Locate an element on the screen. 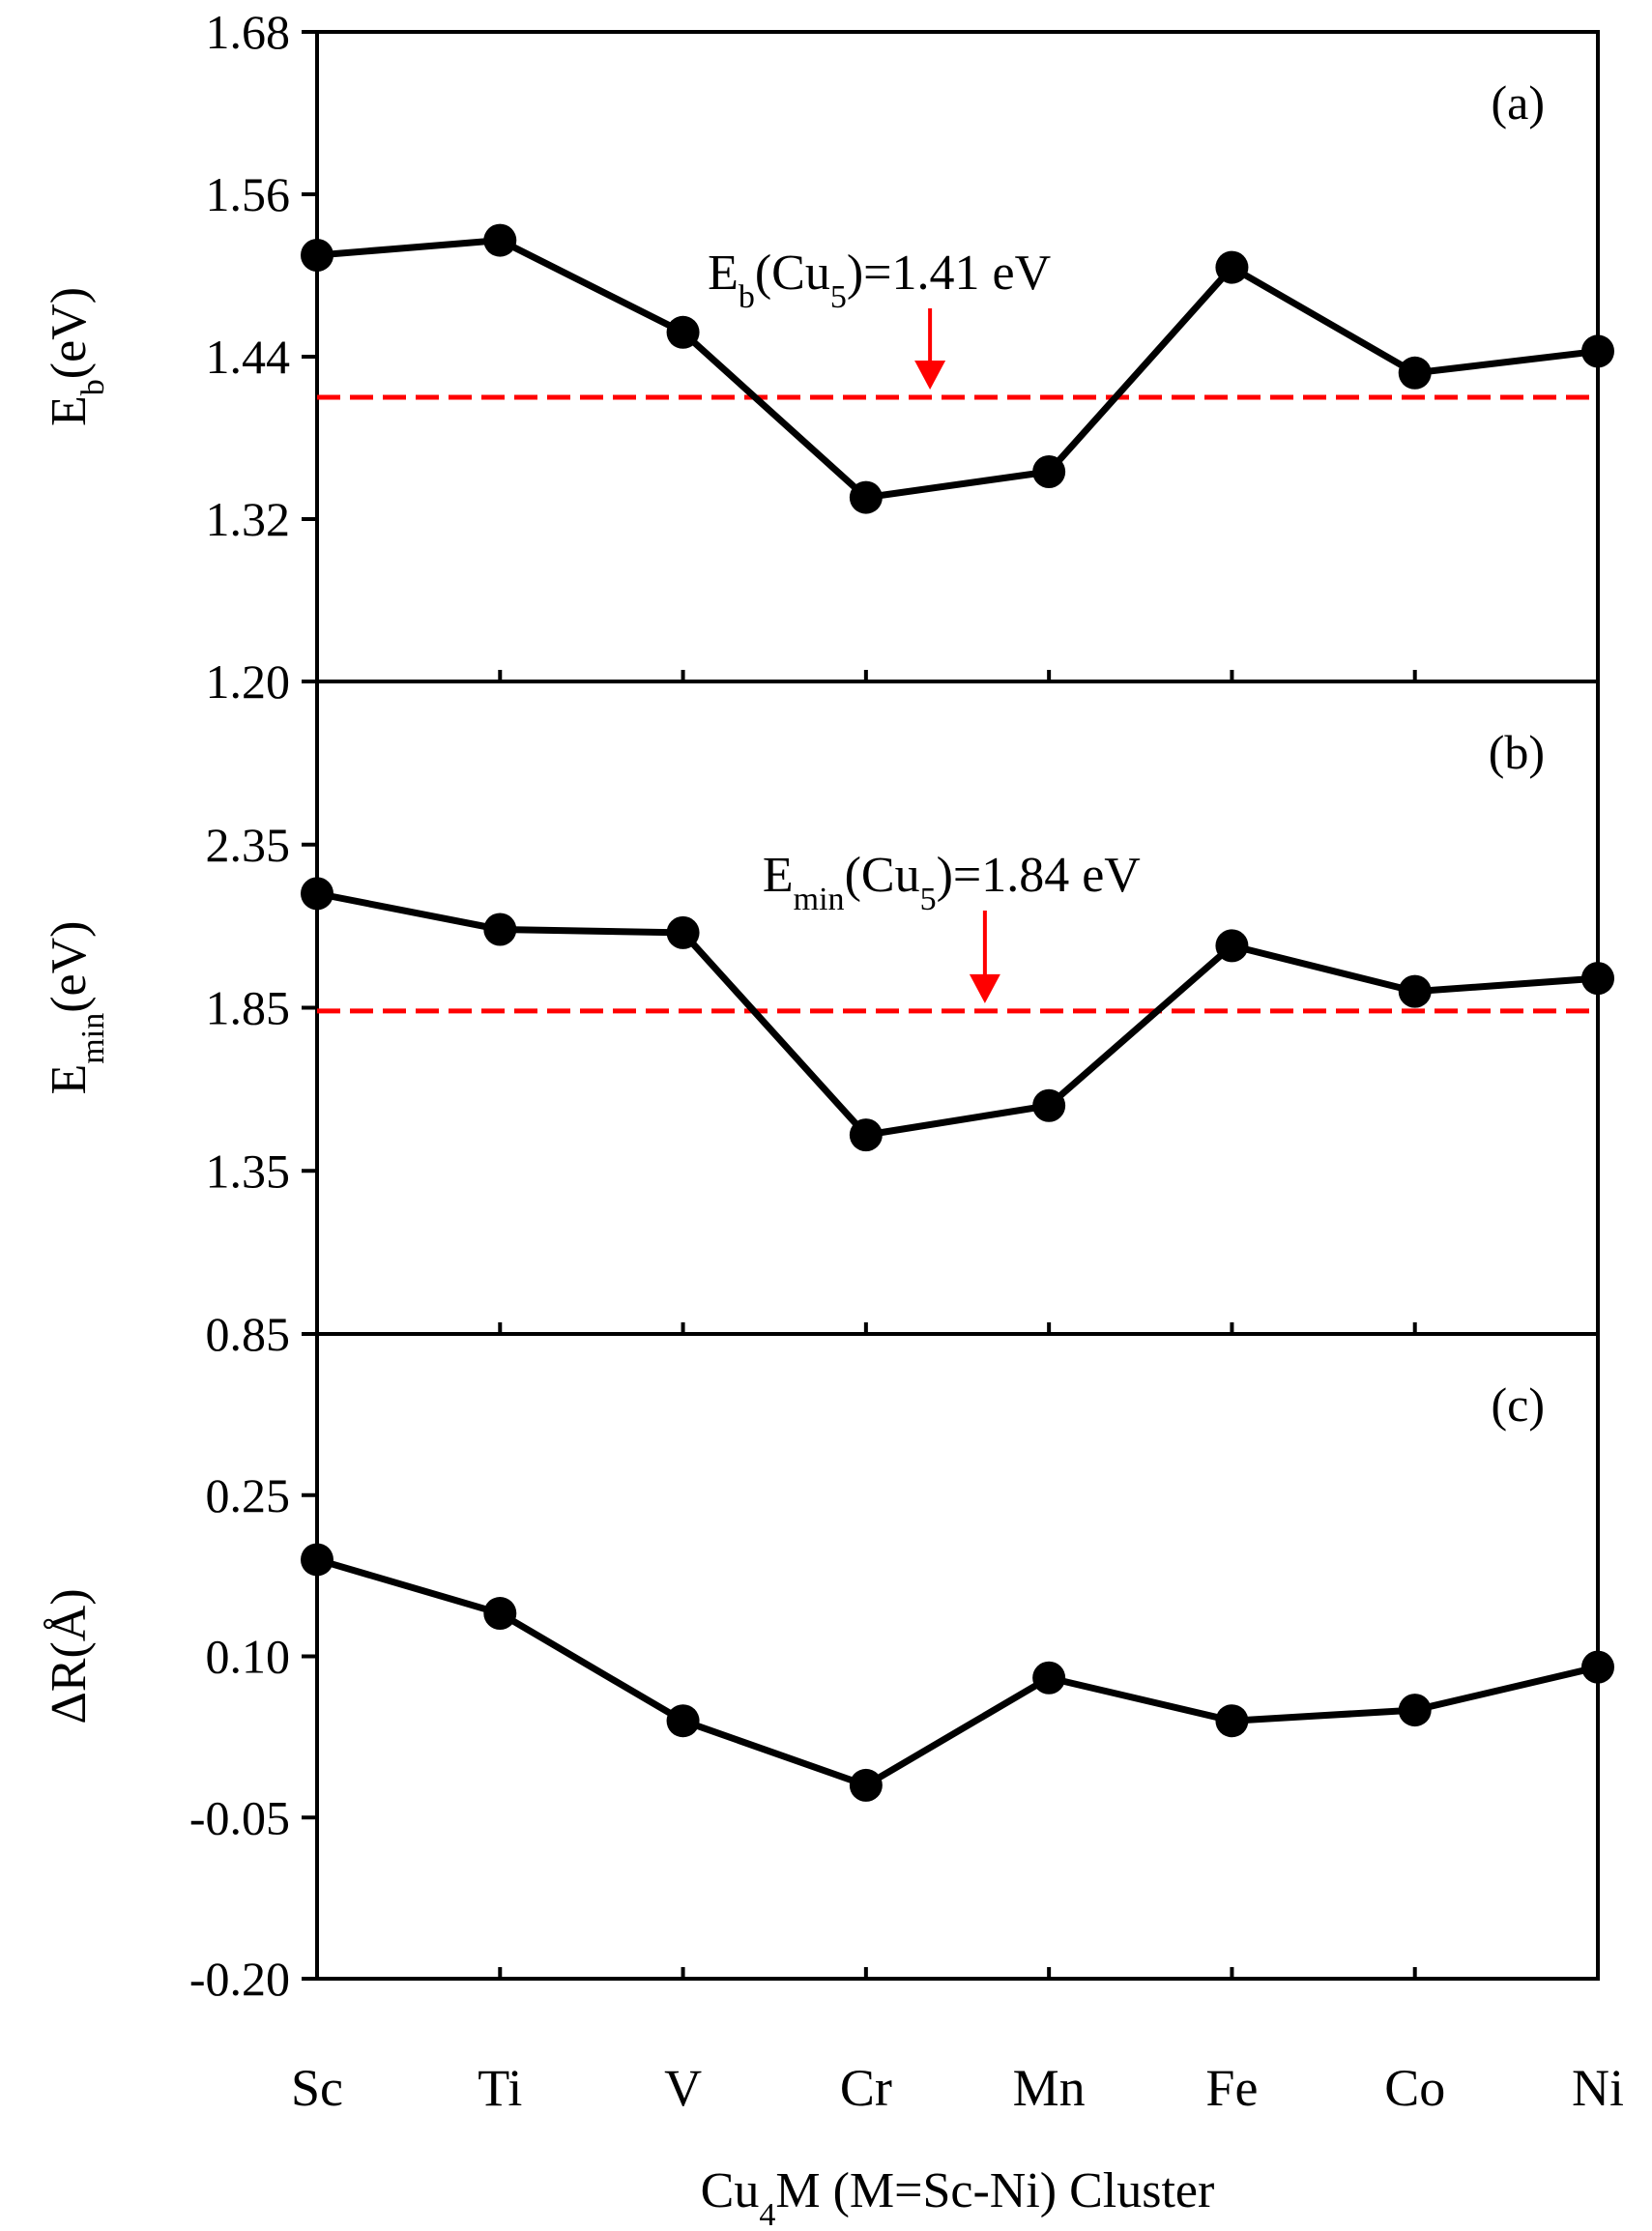 The width and height of the screenshot is (1652, 2231). annotation-part: b is located at coordinates (747, 297).